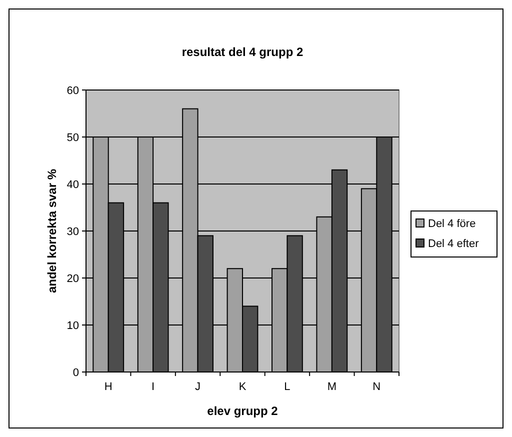  Describe the element at coordinates (108, 387) in the screenshot. I see `x-tick-label: H` at that location.